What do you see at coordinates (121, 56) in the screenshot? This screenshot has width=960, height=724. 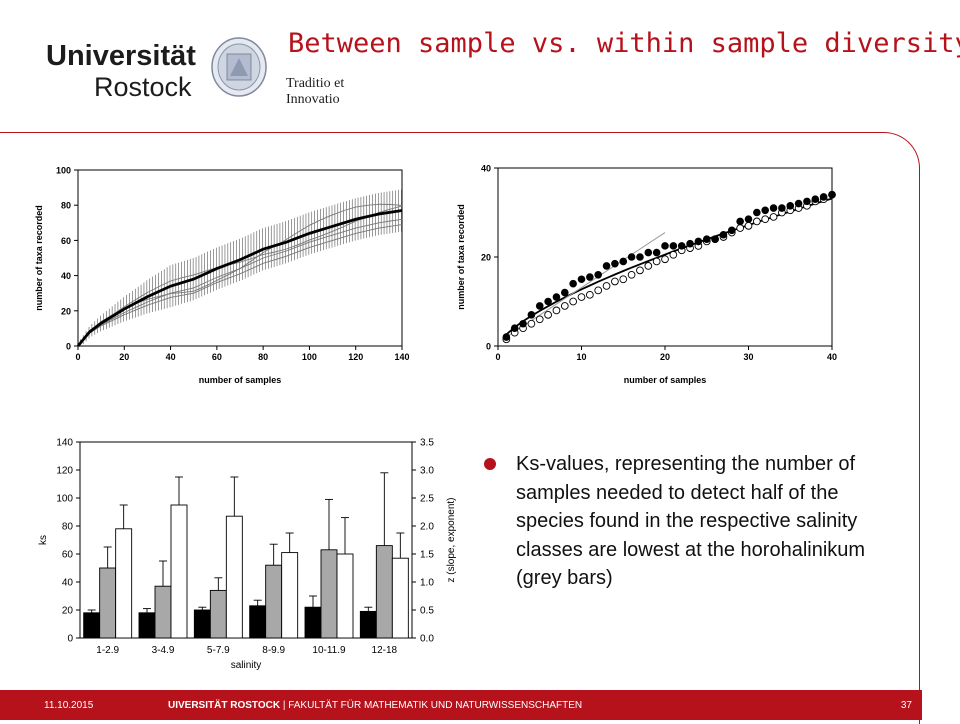 I see `logo-university-text: Universität` at bounding box center [121, 56].